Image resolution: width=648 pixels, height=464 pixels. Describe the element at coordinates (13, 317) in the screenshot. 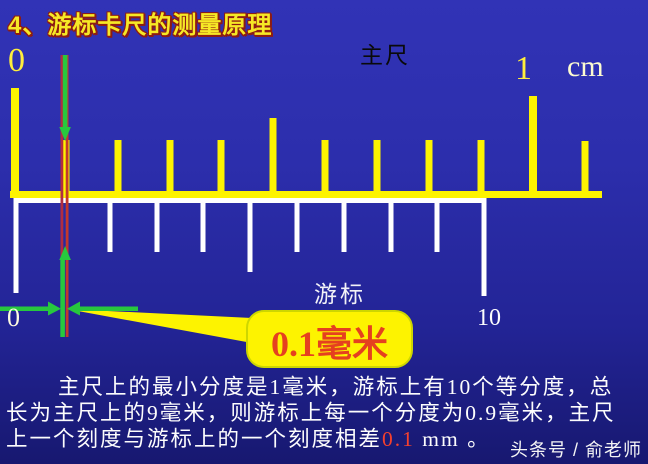

I see `vernier-zero-label: 0` at that location.